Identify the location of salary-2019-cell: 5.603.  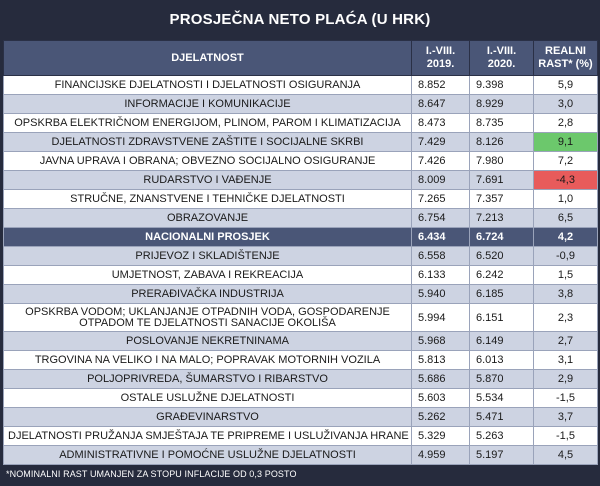
(440, 398).